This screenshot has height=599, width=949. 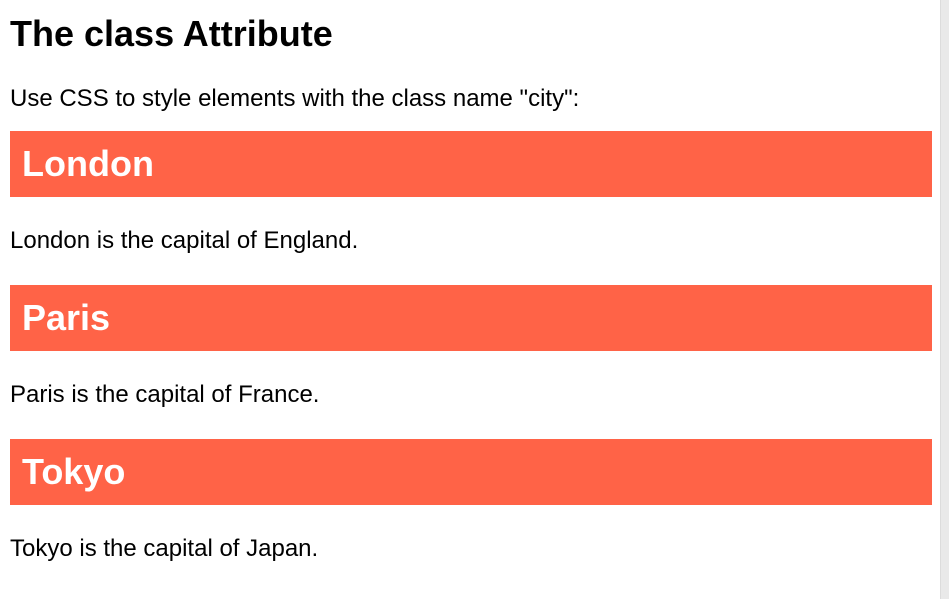 What do you see at coordinates (471, 318) in the screenshot?
I see `city-heading: Paris` at bounding box center [471, 318].